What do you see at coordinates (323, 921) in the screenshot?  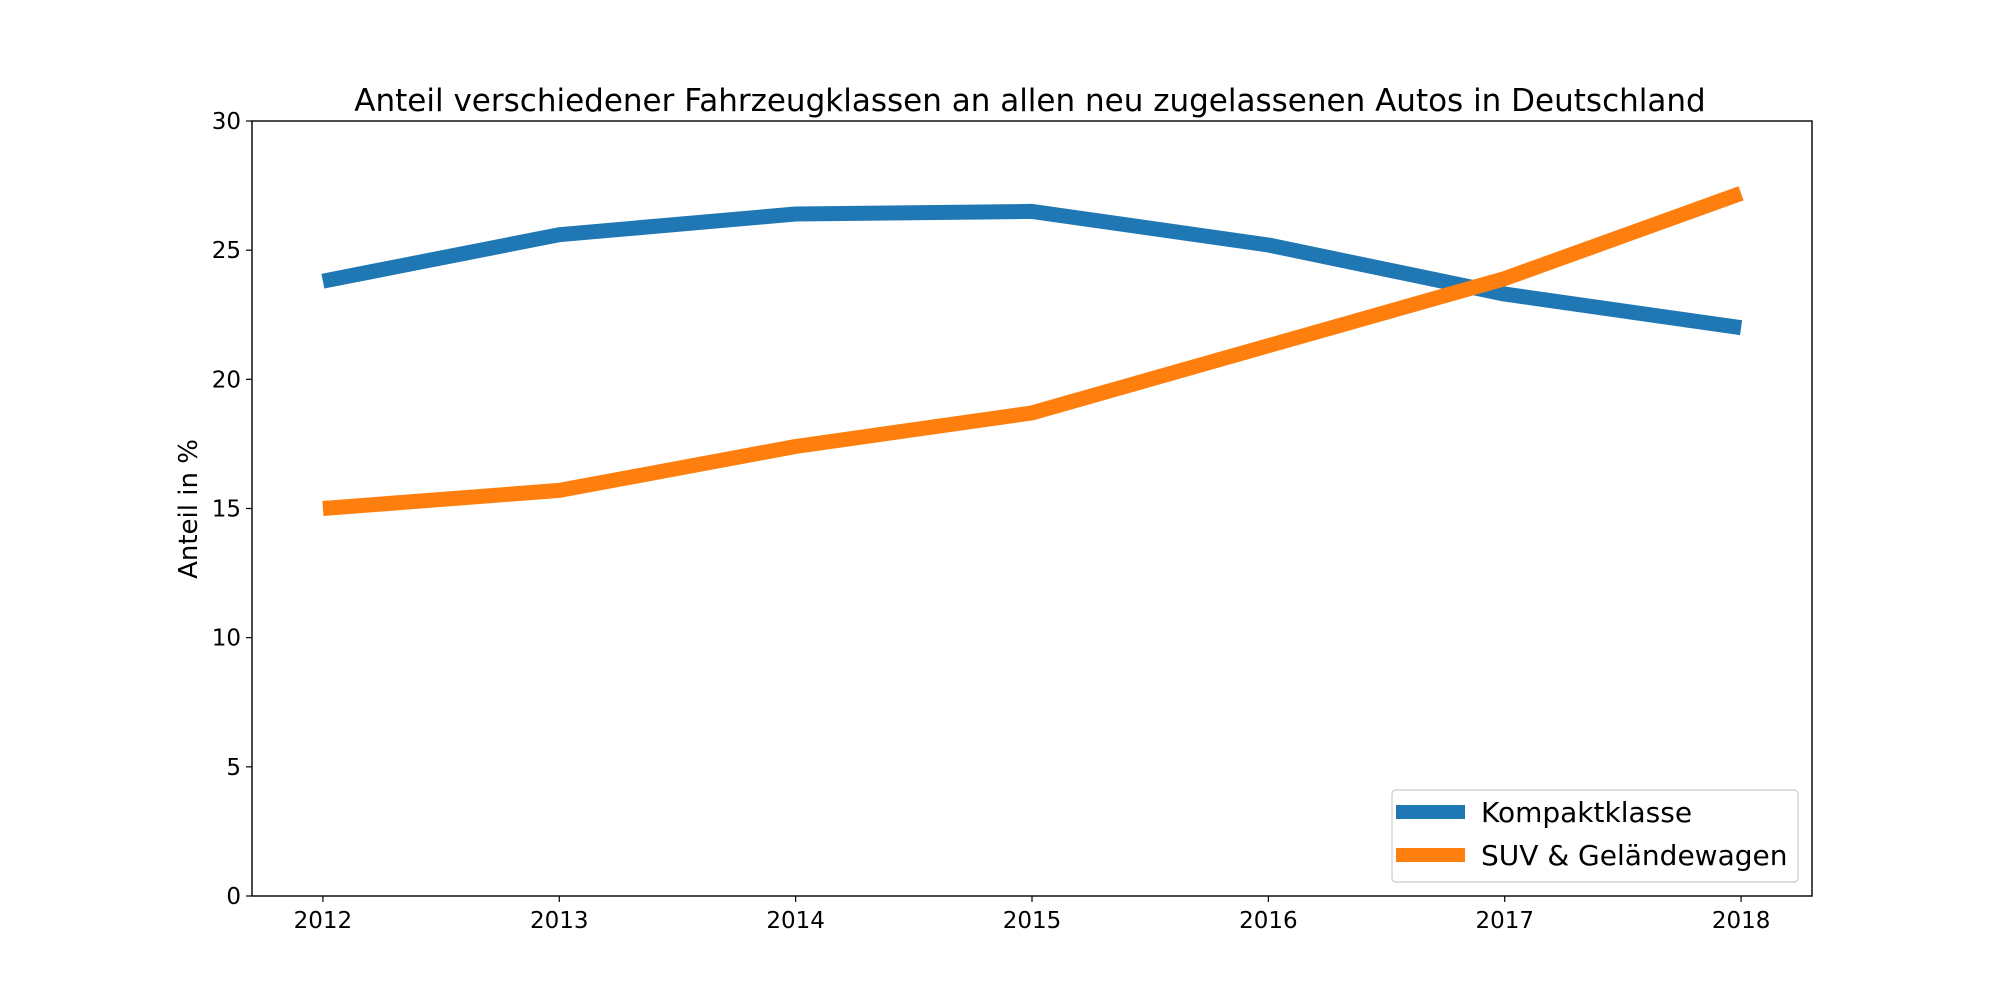 I see `x-tick-label-2012: 2012` at bounding box center [323, 921].